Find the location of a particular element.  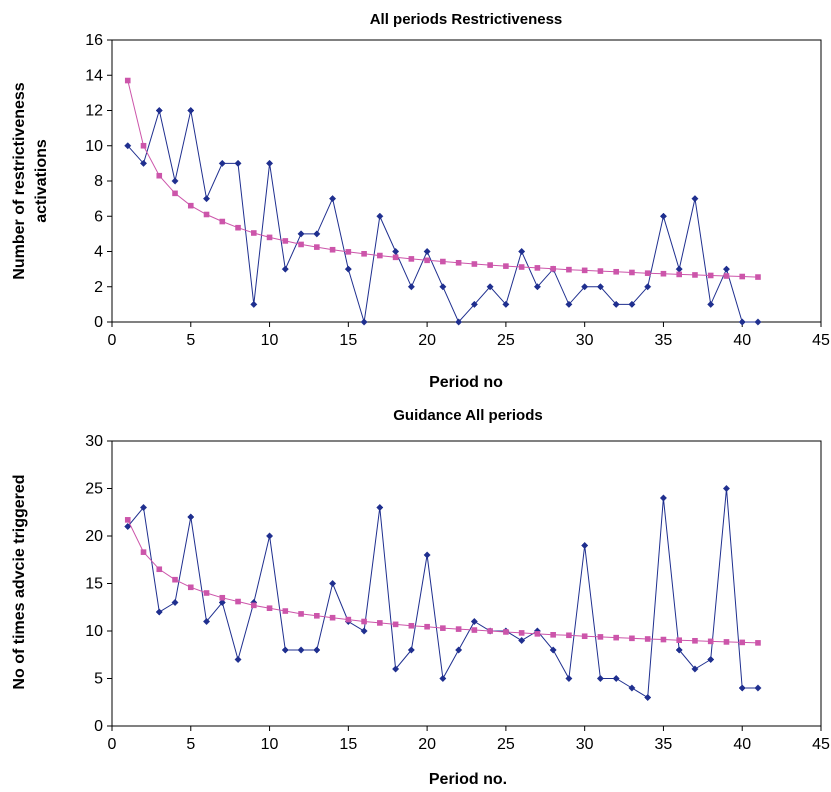

y-tick-label: 0 is located at coordinates (98, 726).